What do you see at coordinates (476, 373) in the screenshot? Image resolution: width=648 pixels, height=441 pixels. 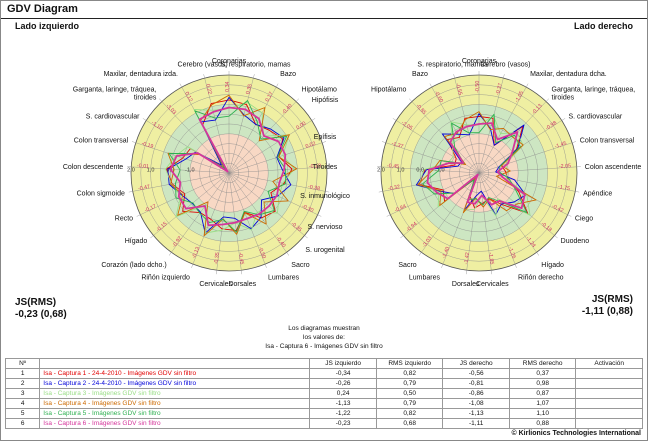 I see `table-cell: -0,56` at bounding box center [476, 373].